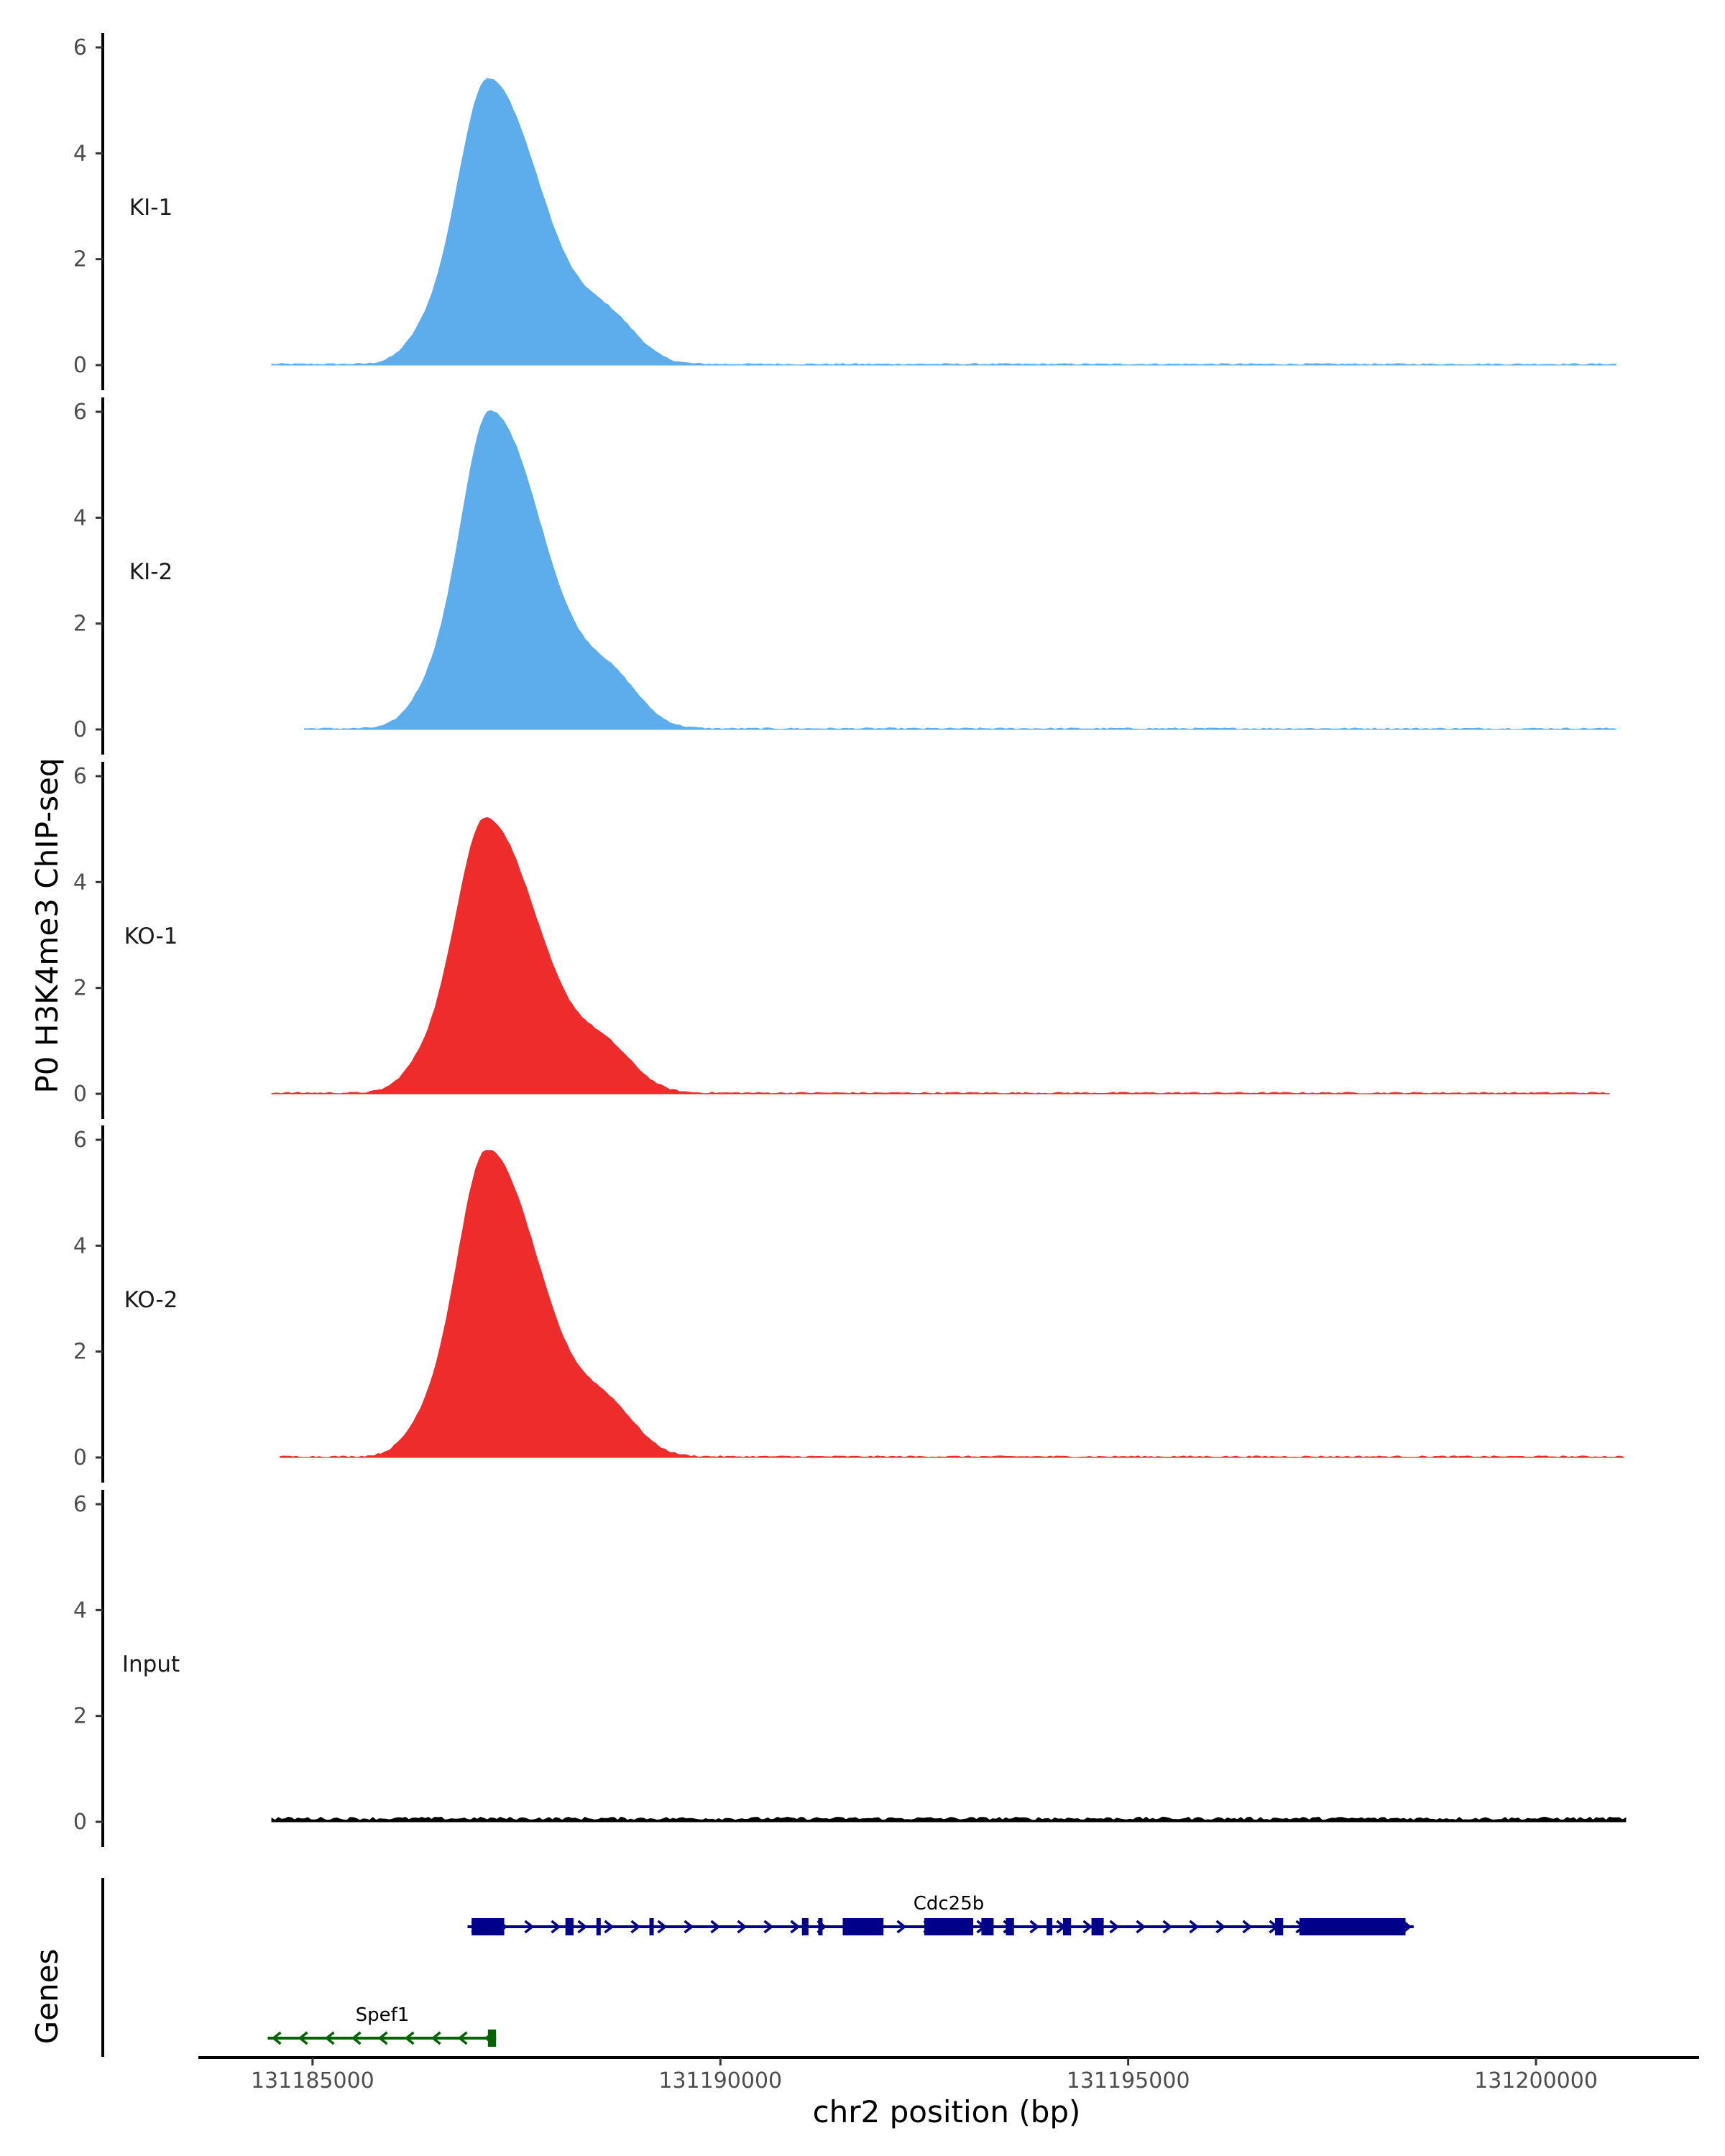 Image resolution: width=1725 pixels, height=2156 pixels. I want to click on track-ki-1: 0 2 4 6 KI-1, so click(844, 211).